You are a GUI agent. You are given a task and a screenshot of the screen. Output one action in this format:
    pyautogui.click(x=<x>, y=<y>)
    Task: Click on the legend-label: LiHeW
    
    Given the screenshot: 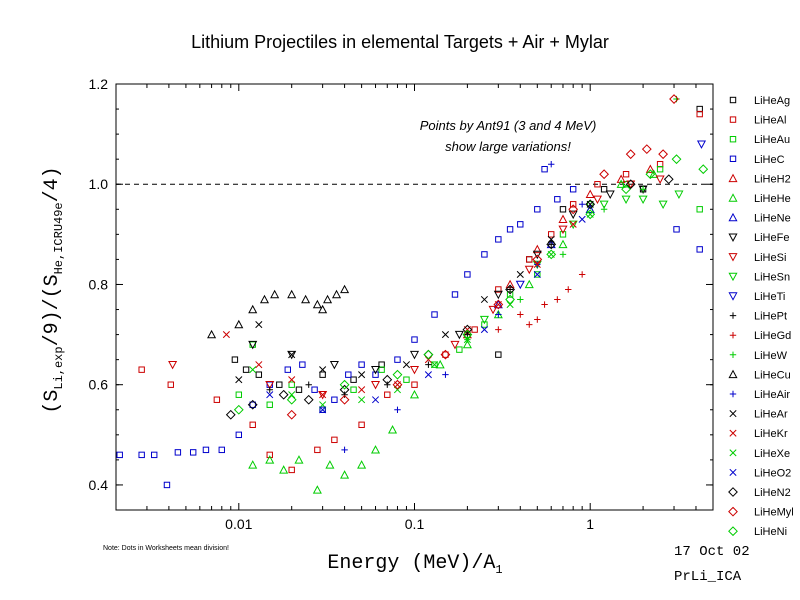 What is the action you would take?
    pyautogui.click(x=771, y=356)
    